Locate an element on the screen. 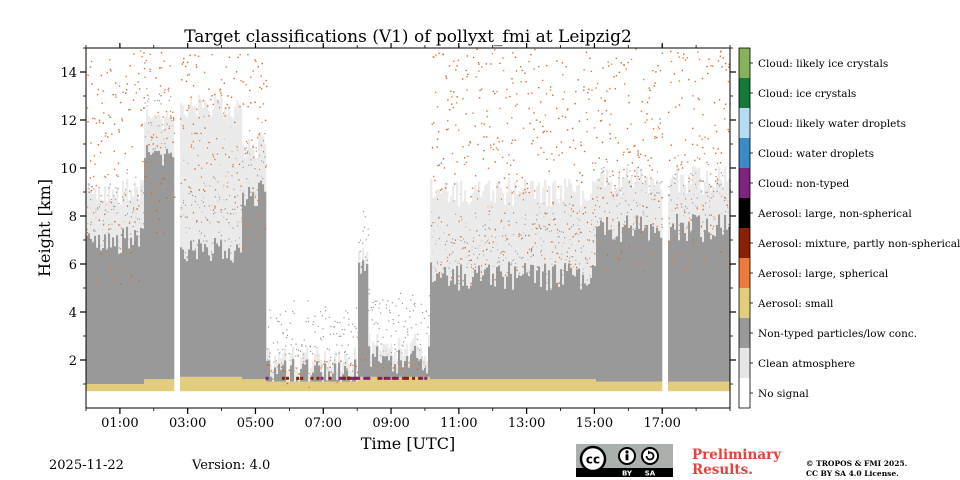 Image resolution: width=960 pixels, height=480 pixels. colorbar-label: Aerosol: large, spherical is located at coordinates (823, 274).